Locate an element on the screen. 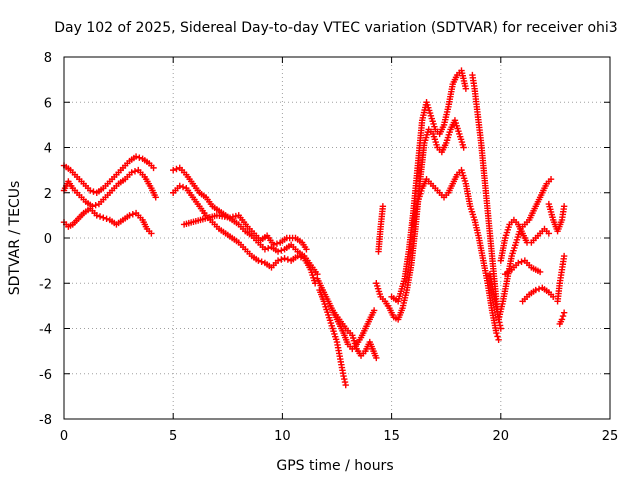  x-tick-label: 20 is located at coordinates (501, 436).